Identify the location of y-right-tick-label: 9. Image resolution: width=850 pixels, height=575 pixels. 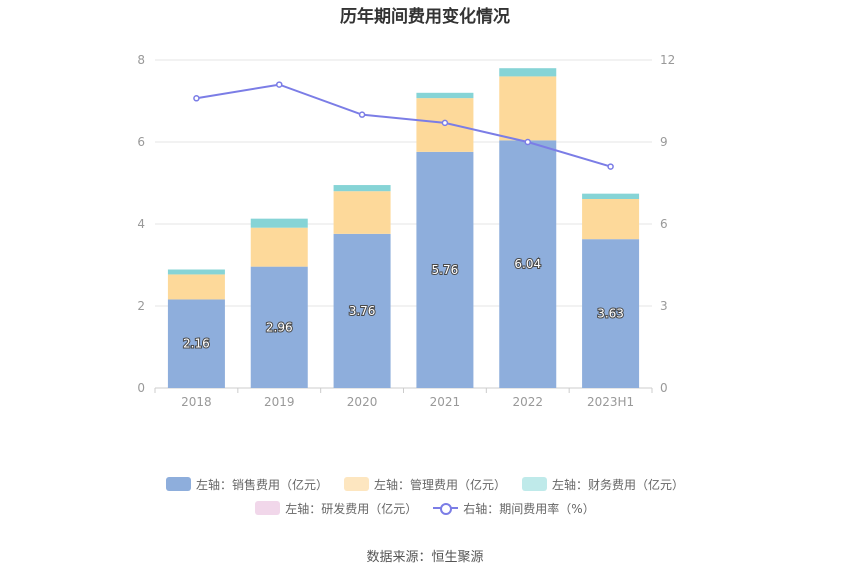
(664, 142).